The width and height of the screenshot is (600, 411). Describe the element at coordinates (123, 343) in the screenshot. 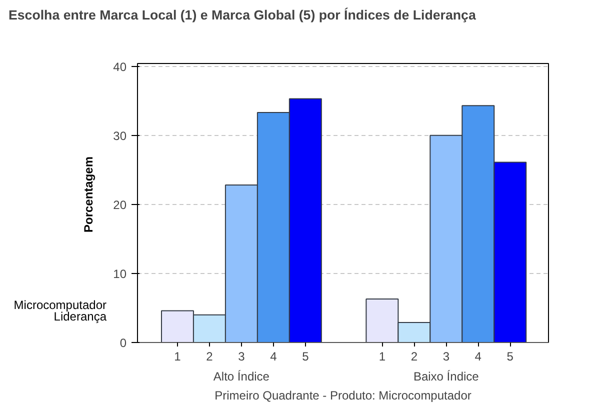

I see `y-tick-label: 0` at that location.